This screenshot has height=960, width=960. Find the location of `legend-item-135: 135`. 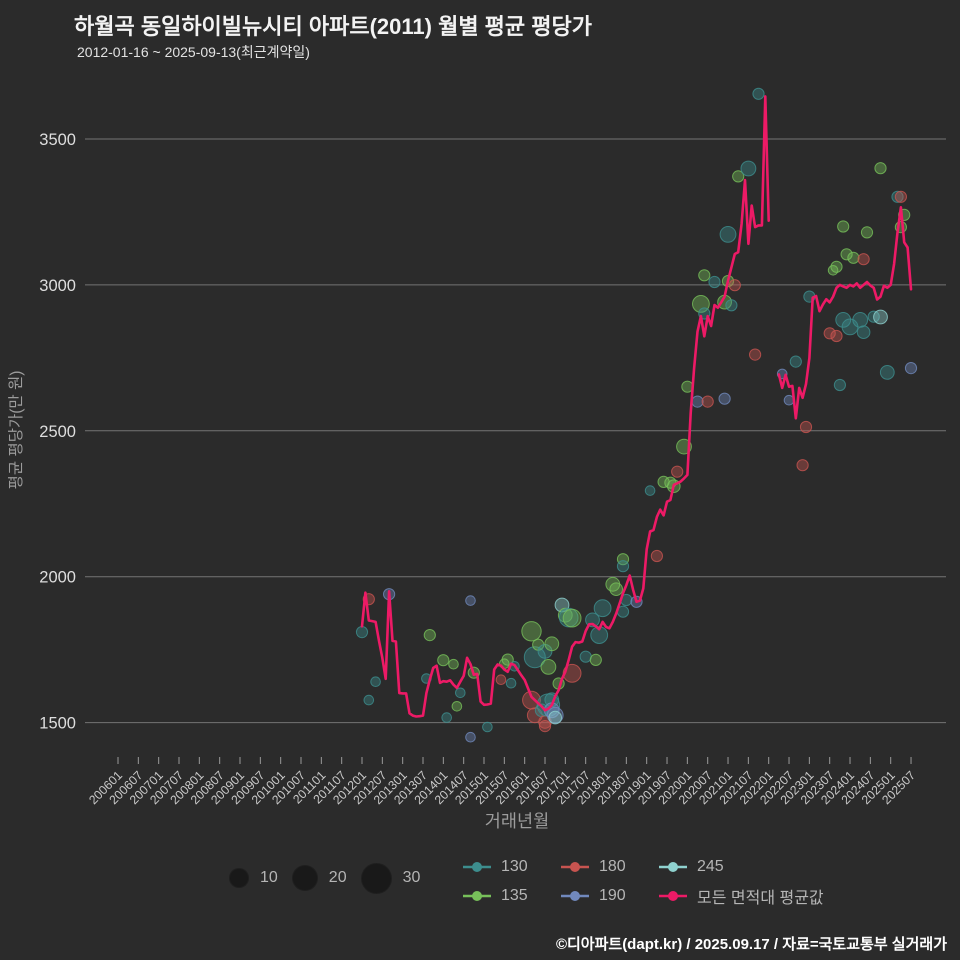

legend-item-135: 135 is located at coordinates (511, 896).